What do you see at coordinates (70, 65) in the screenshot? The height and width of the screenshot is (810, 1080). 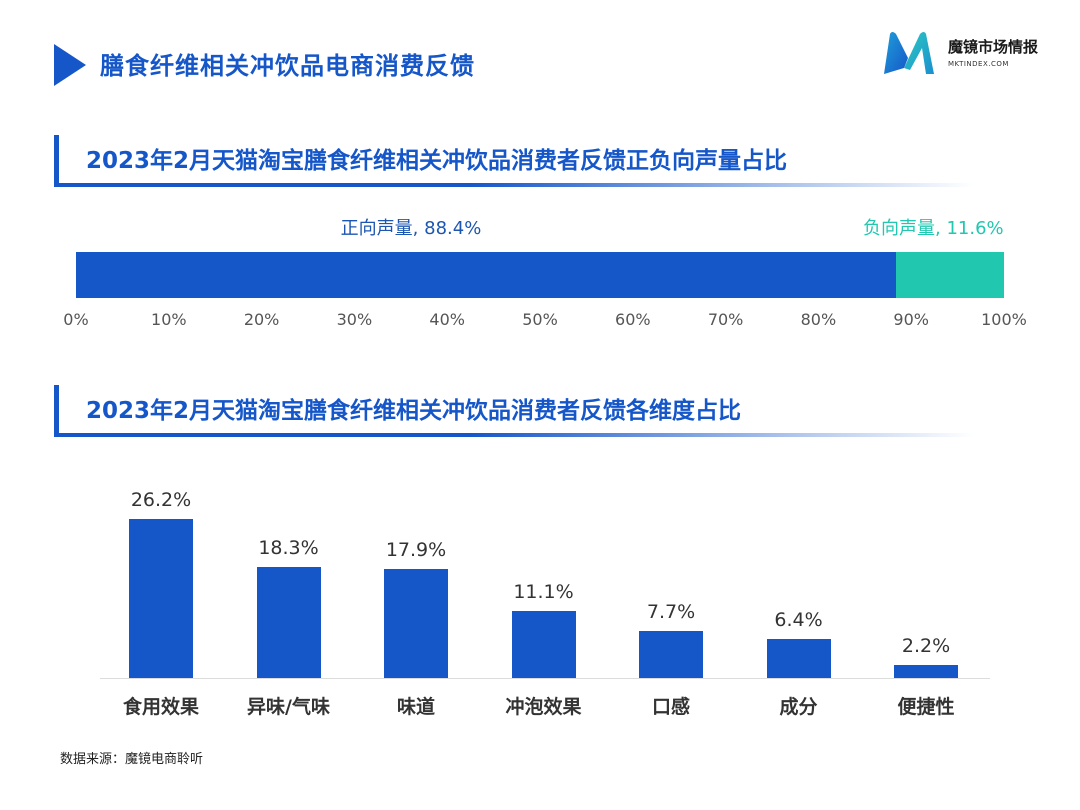 I see `header-triangle-icon` at bounding box center [70, 65].